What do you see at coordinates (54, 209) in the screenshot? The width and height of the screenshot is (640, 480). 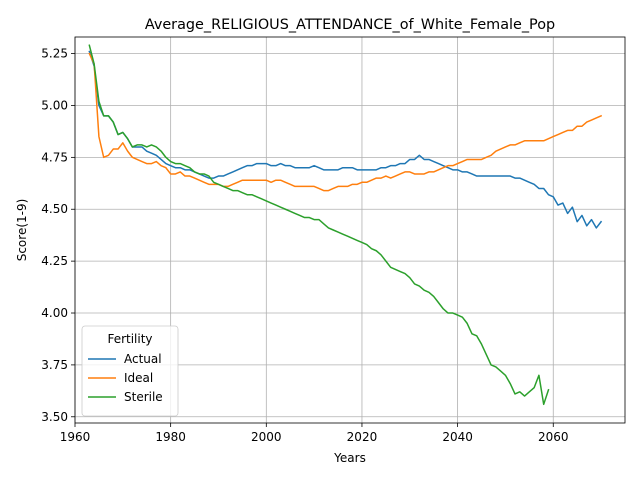 I see `y-tick-label: 4.50` at bounding box center [54, 209].